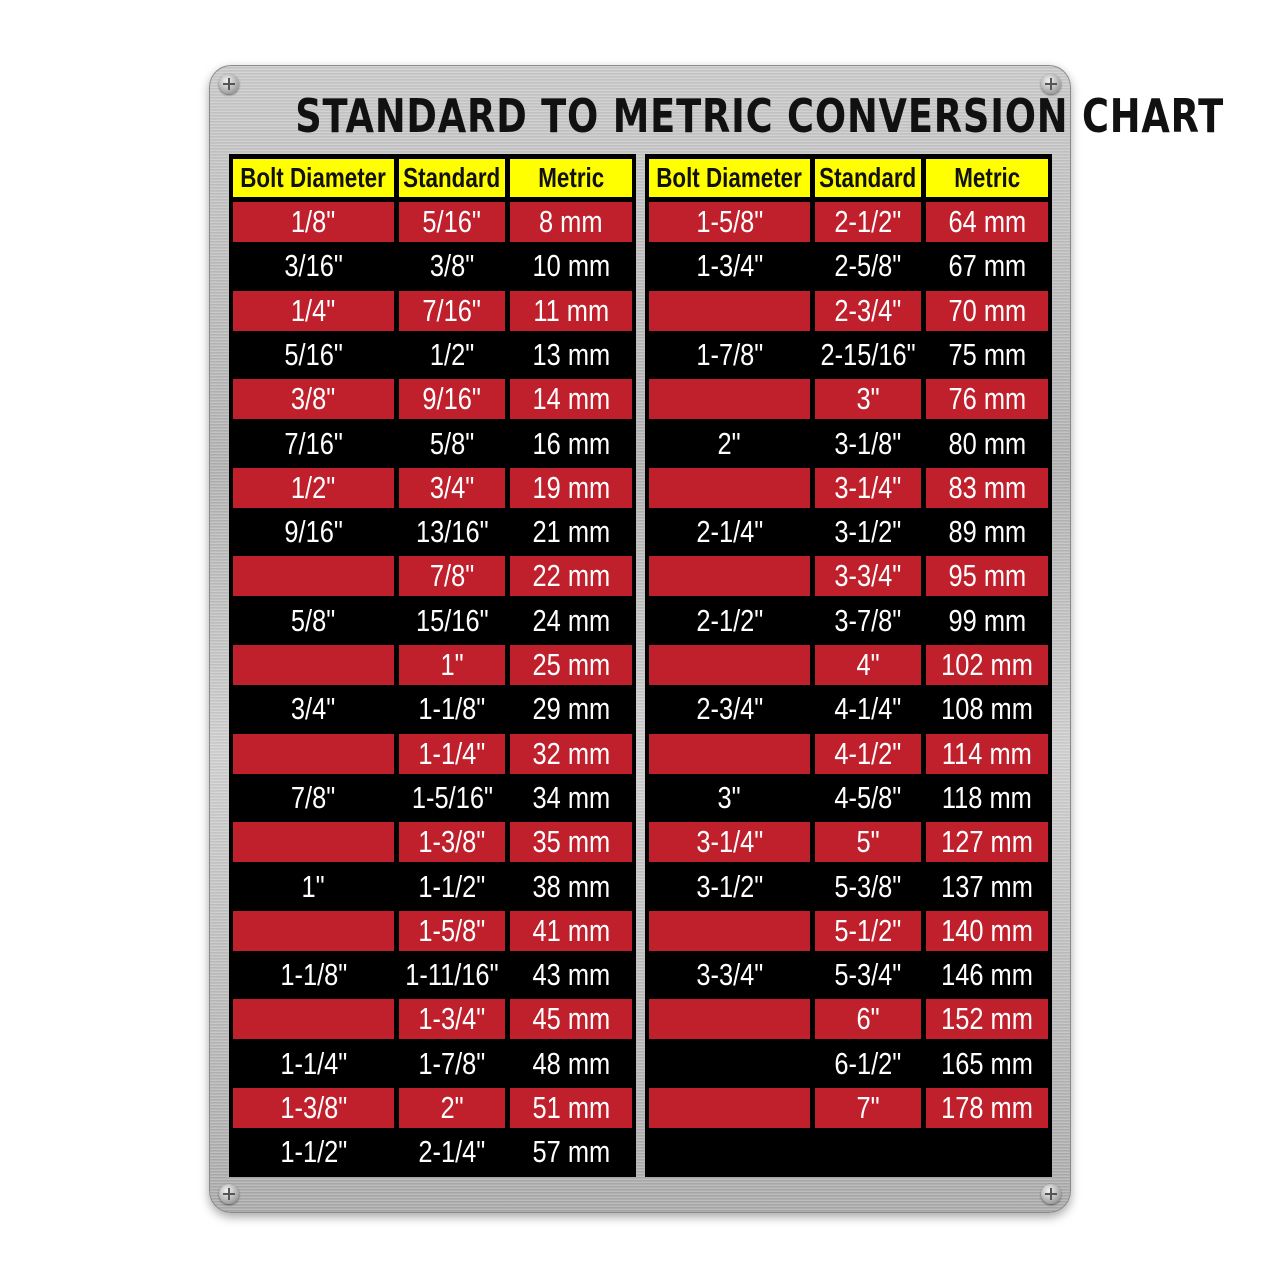  Describe the element at coordinates (1051, 1194) in the screenshot. I see `screw-bottom-right-icon` at that location.